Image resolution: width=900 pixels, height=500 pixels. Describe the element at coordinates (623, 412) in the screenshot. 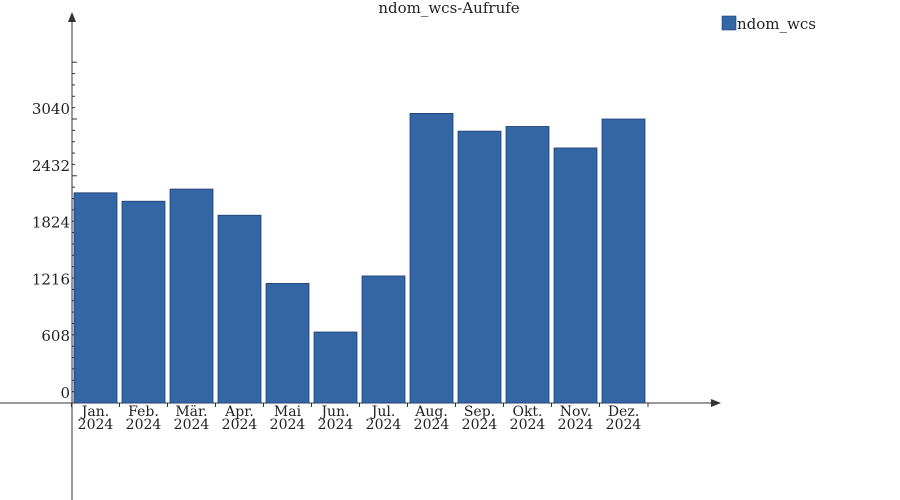

I see `x-tick-label-month: Dez.` at that location.